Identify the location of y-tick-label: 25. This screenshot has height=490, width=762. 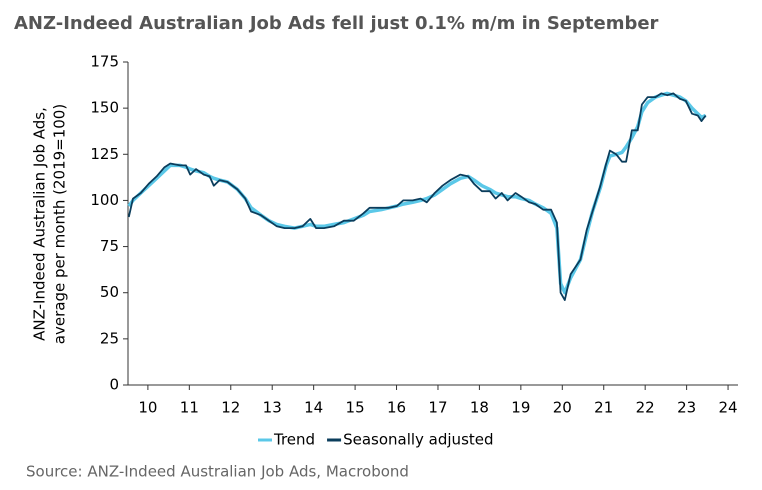
(109, 338).